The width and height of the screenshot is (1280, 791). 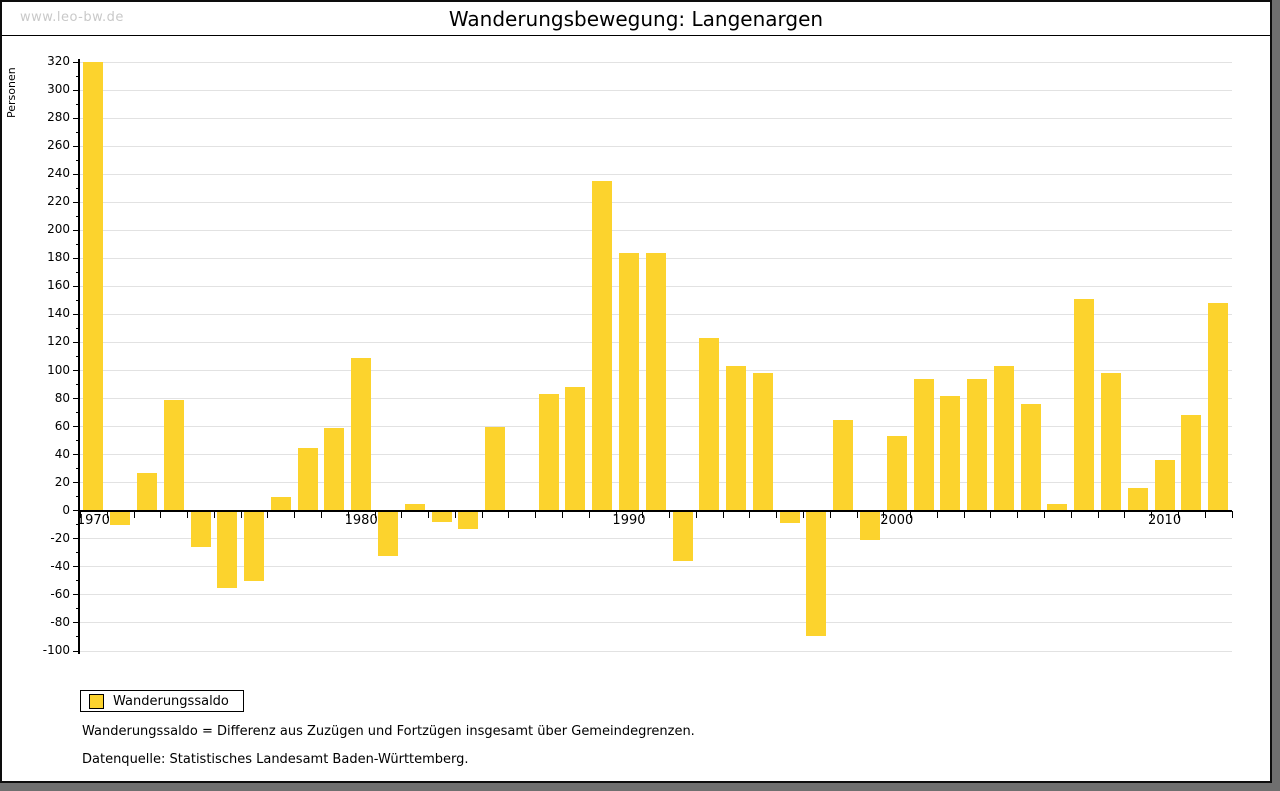 What do you see at coordinates (254, 545) in the screenshot?
I see `bar-1976` at bounding box center [254, 545].